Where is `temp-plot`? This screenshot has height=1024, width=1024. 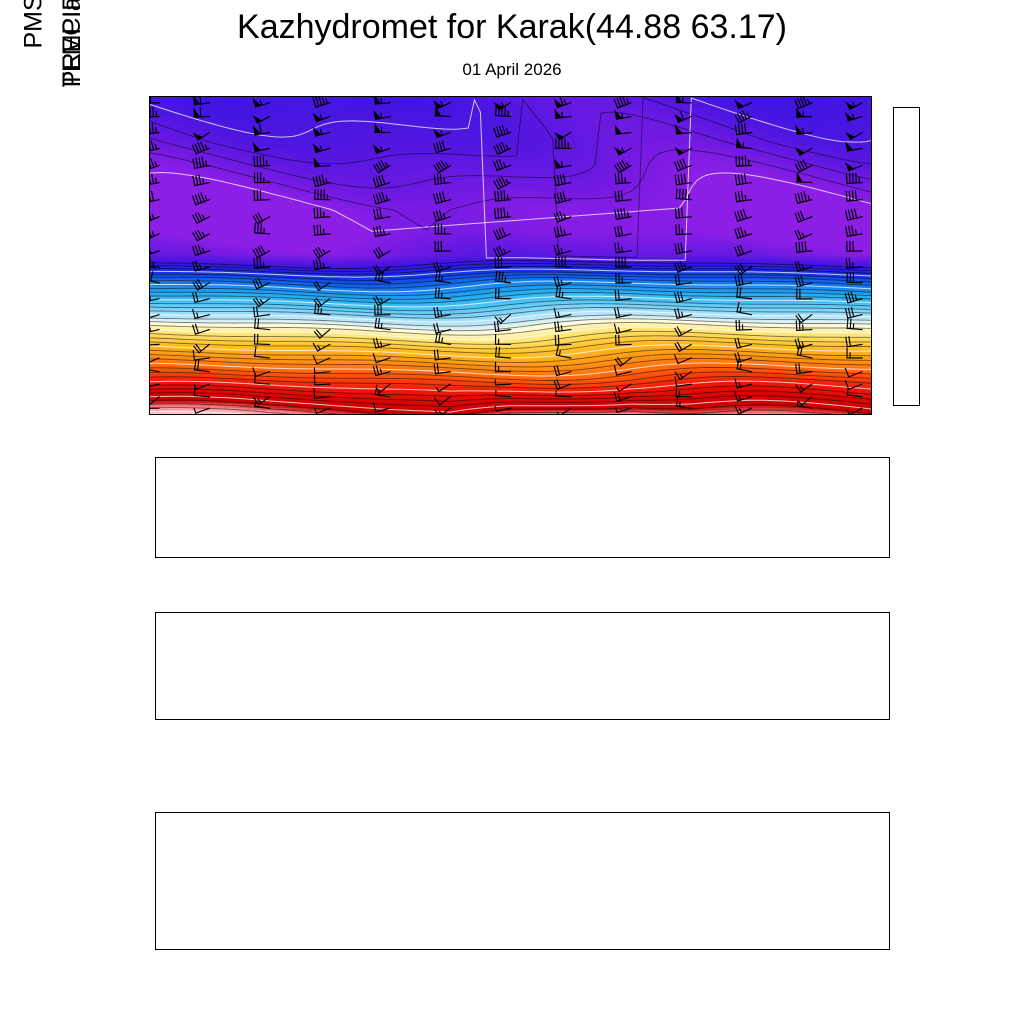
temp-plot is located at coordinates (522, 666).